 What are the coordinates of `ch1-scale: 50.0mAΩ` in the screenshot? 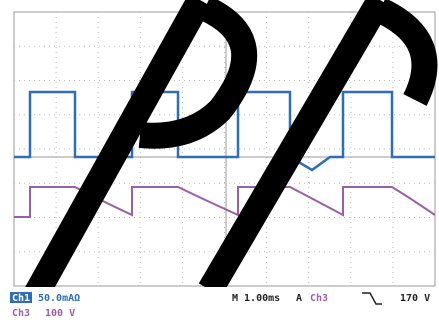 It's located at (59, 298).